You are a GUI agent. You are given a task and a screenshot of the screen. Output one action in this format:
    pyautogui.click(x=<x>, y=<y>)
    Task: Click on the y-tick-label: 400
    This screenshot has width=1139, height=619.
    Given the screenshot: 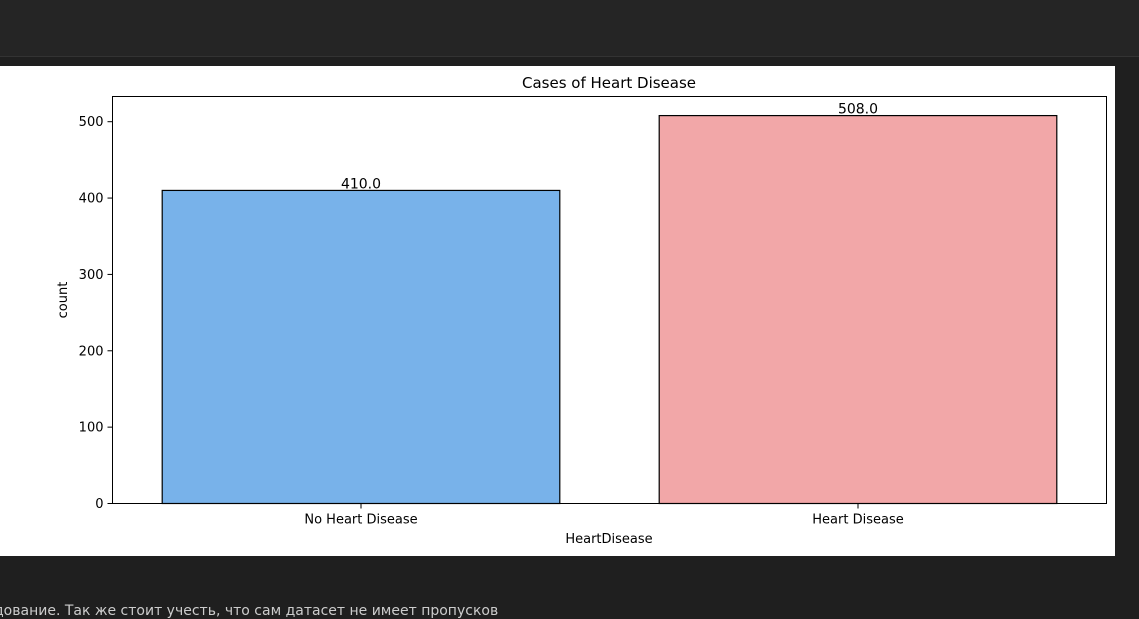 What is the action you would take?
    pyautogui.click(x=91, y=199)
    